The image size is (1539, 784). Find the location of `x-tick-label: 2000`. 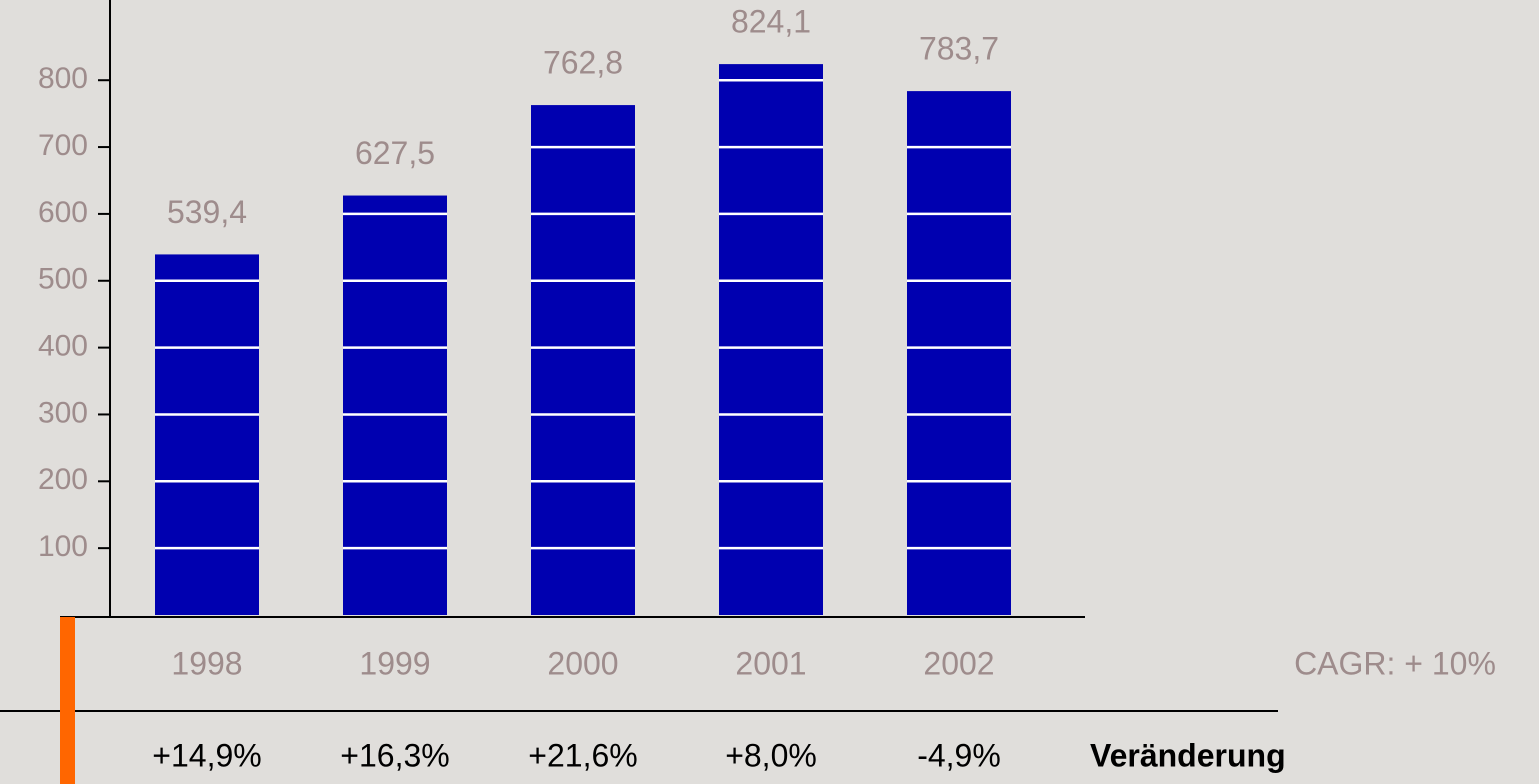

x-tick-label: 2000 is located at coordinates (582, 663).